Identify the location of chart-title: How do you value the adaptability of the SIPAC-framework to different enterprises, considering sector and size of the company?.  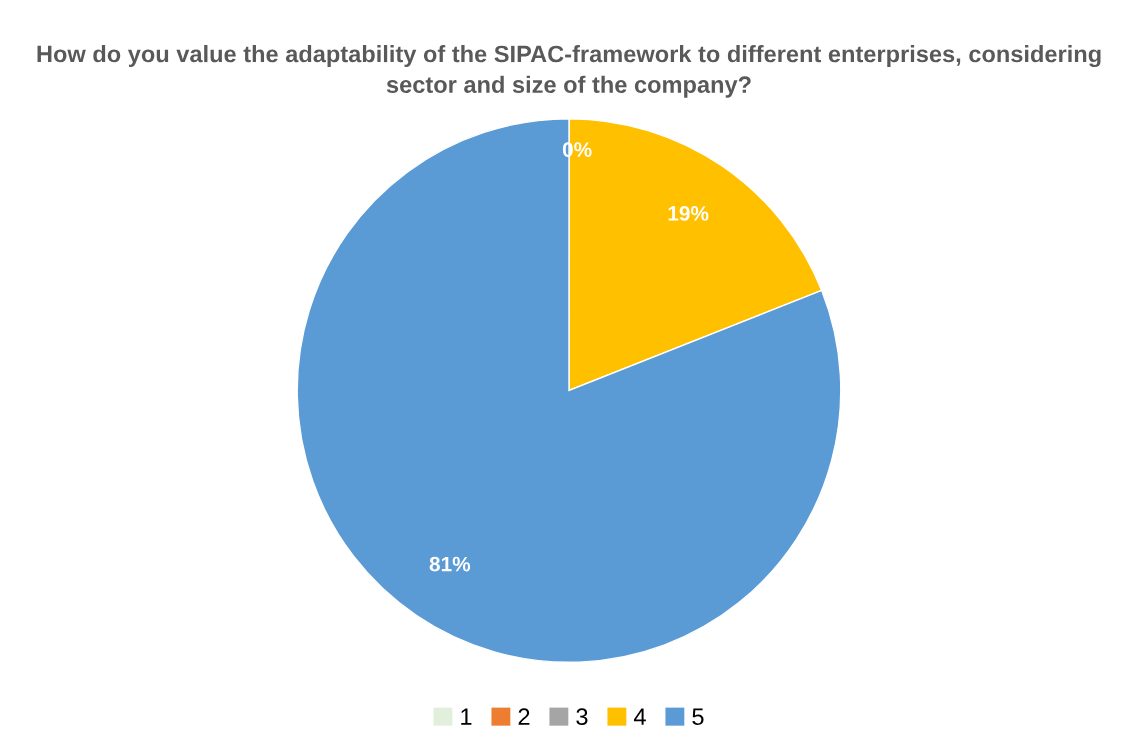
(569, 71).